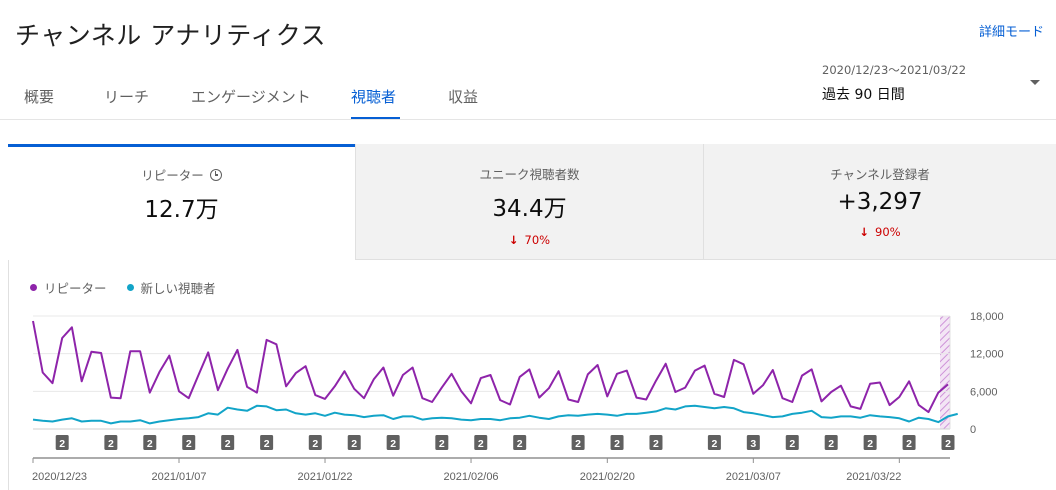 This screenshot has width=1056, height=490. What do you see at coordinates (181, 210) in the screenshot?
I see `metric-value: 12.7万` at bounding box center [181, 210].